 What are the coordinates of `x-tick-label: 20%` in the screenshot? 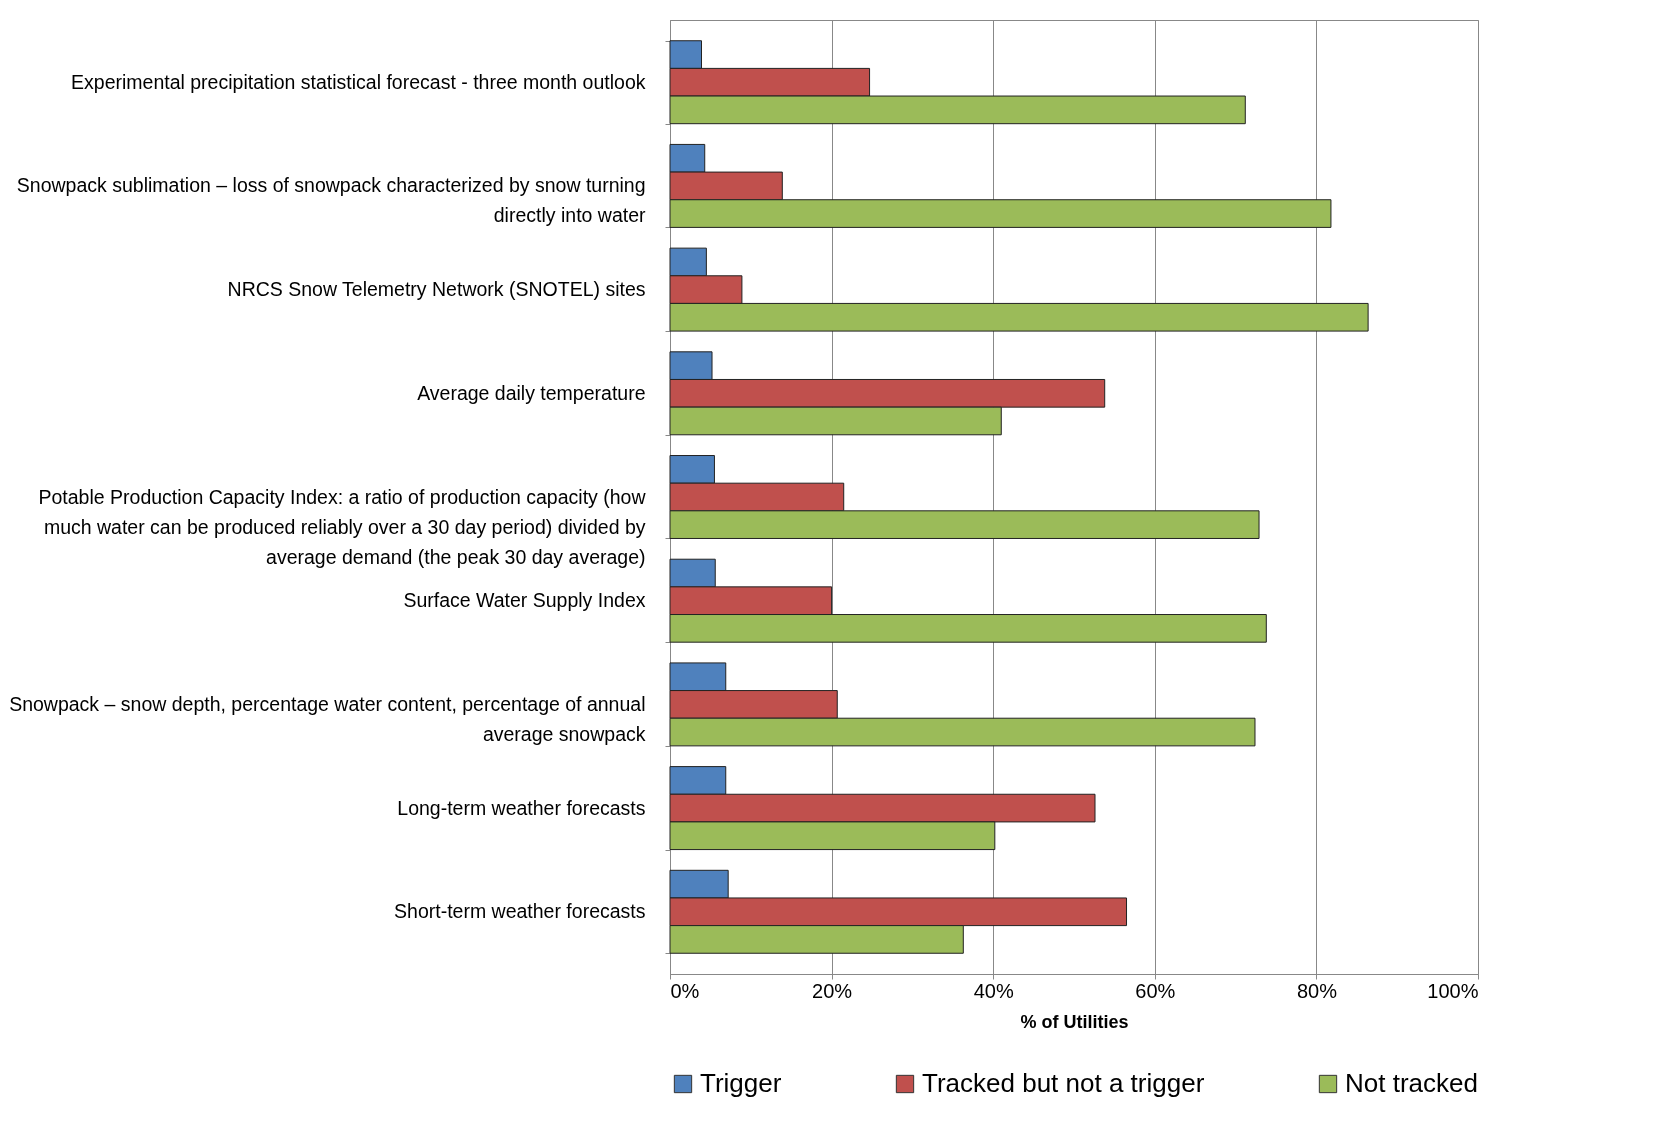 It's located at (832, 990).